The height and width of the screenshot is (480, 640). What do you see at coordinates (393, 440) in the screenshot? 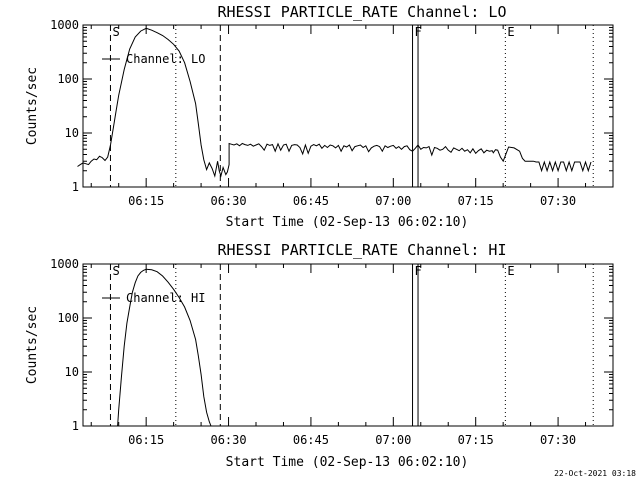
I see `xtick-label-hi: 07:00` at bounding box center [393, 440].